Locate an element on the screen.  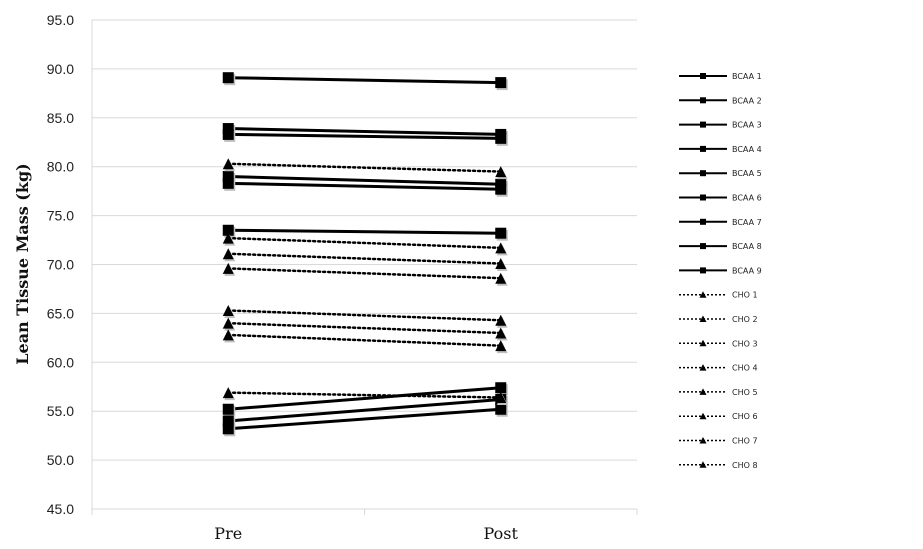
legend-label: CHO 4 is located at coordinates (745, 368).